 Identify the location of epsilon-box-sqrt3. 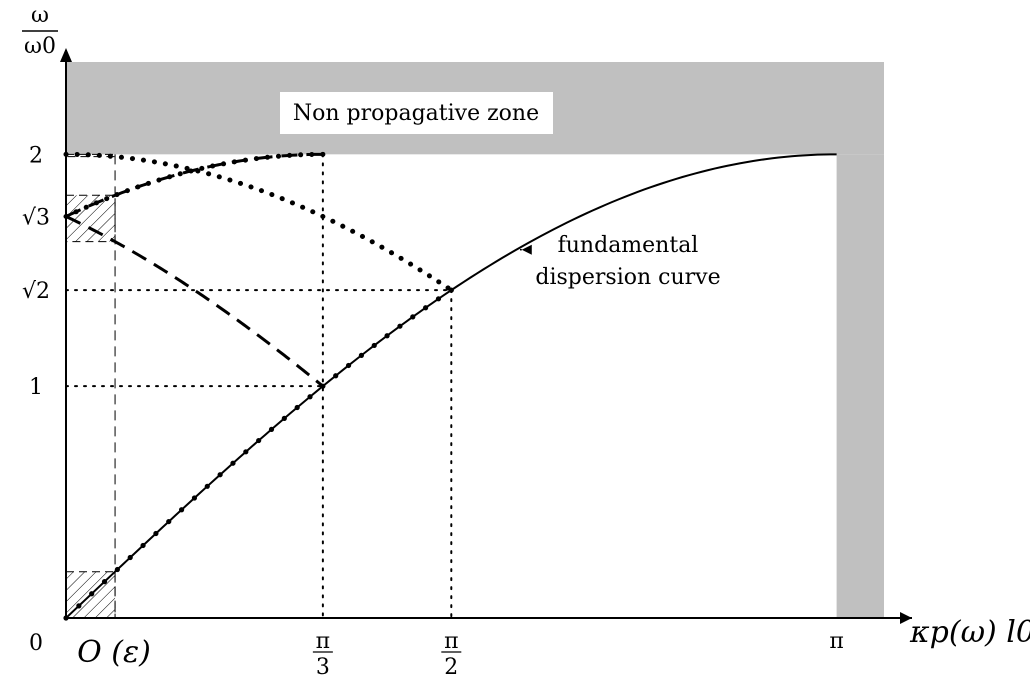
(90, 218).